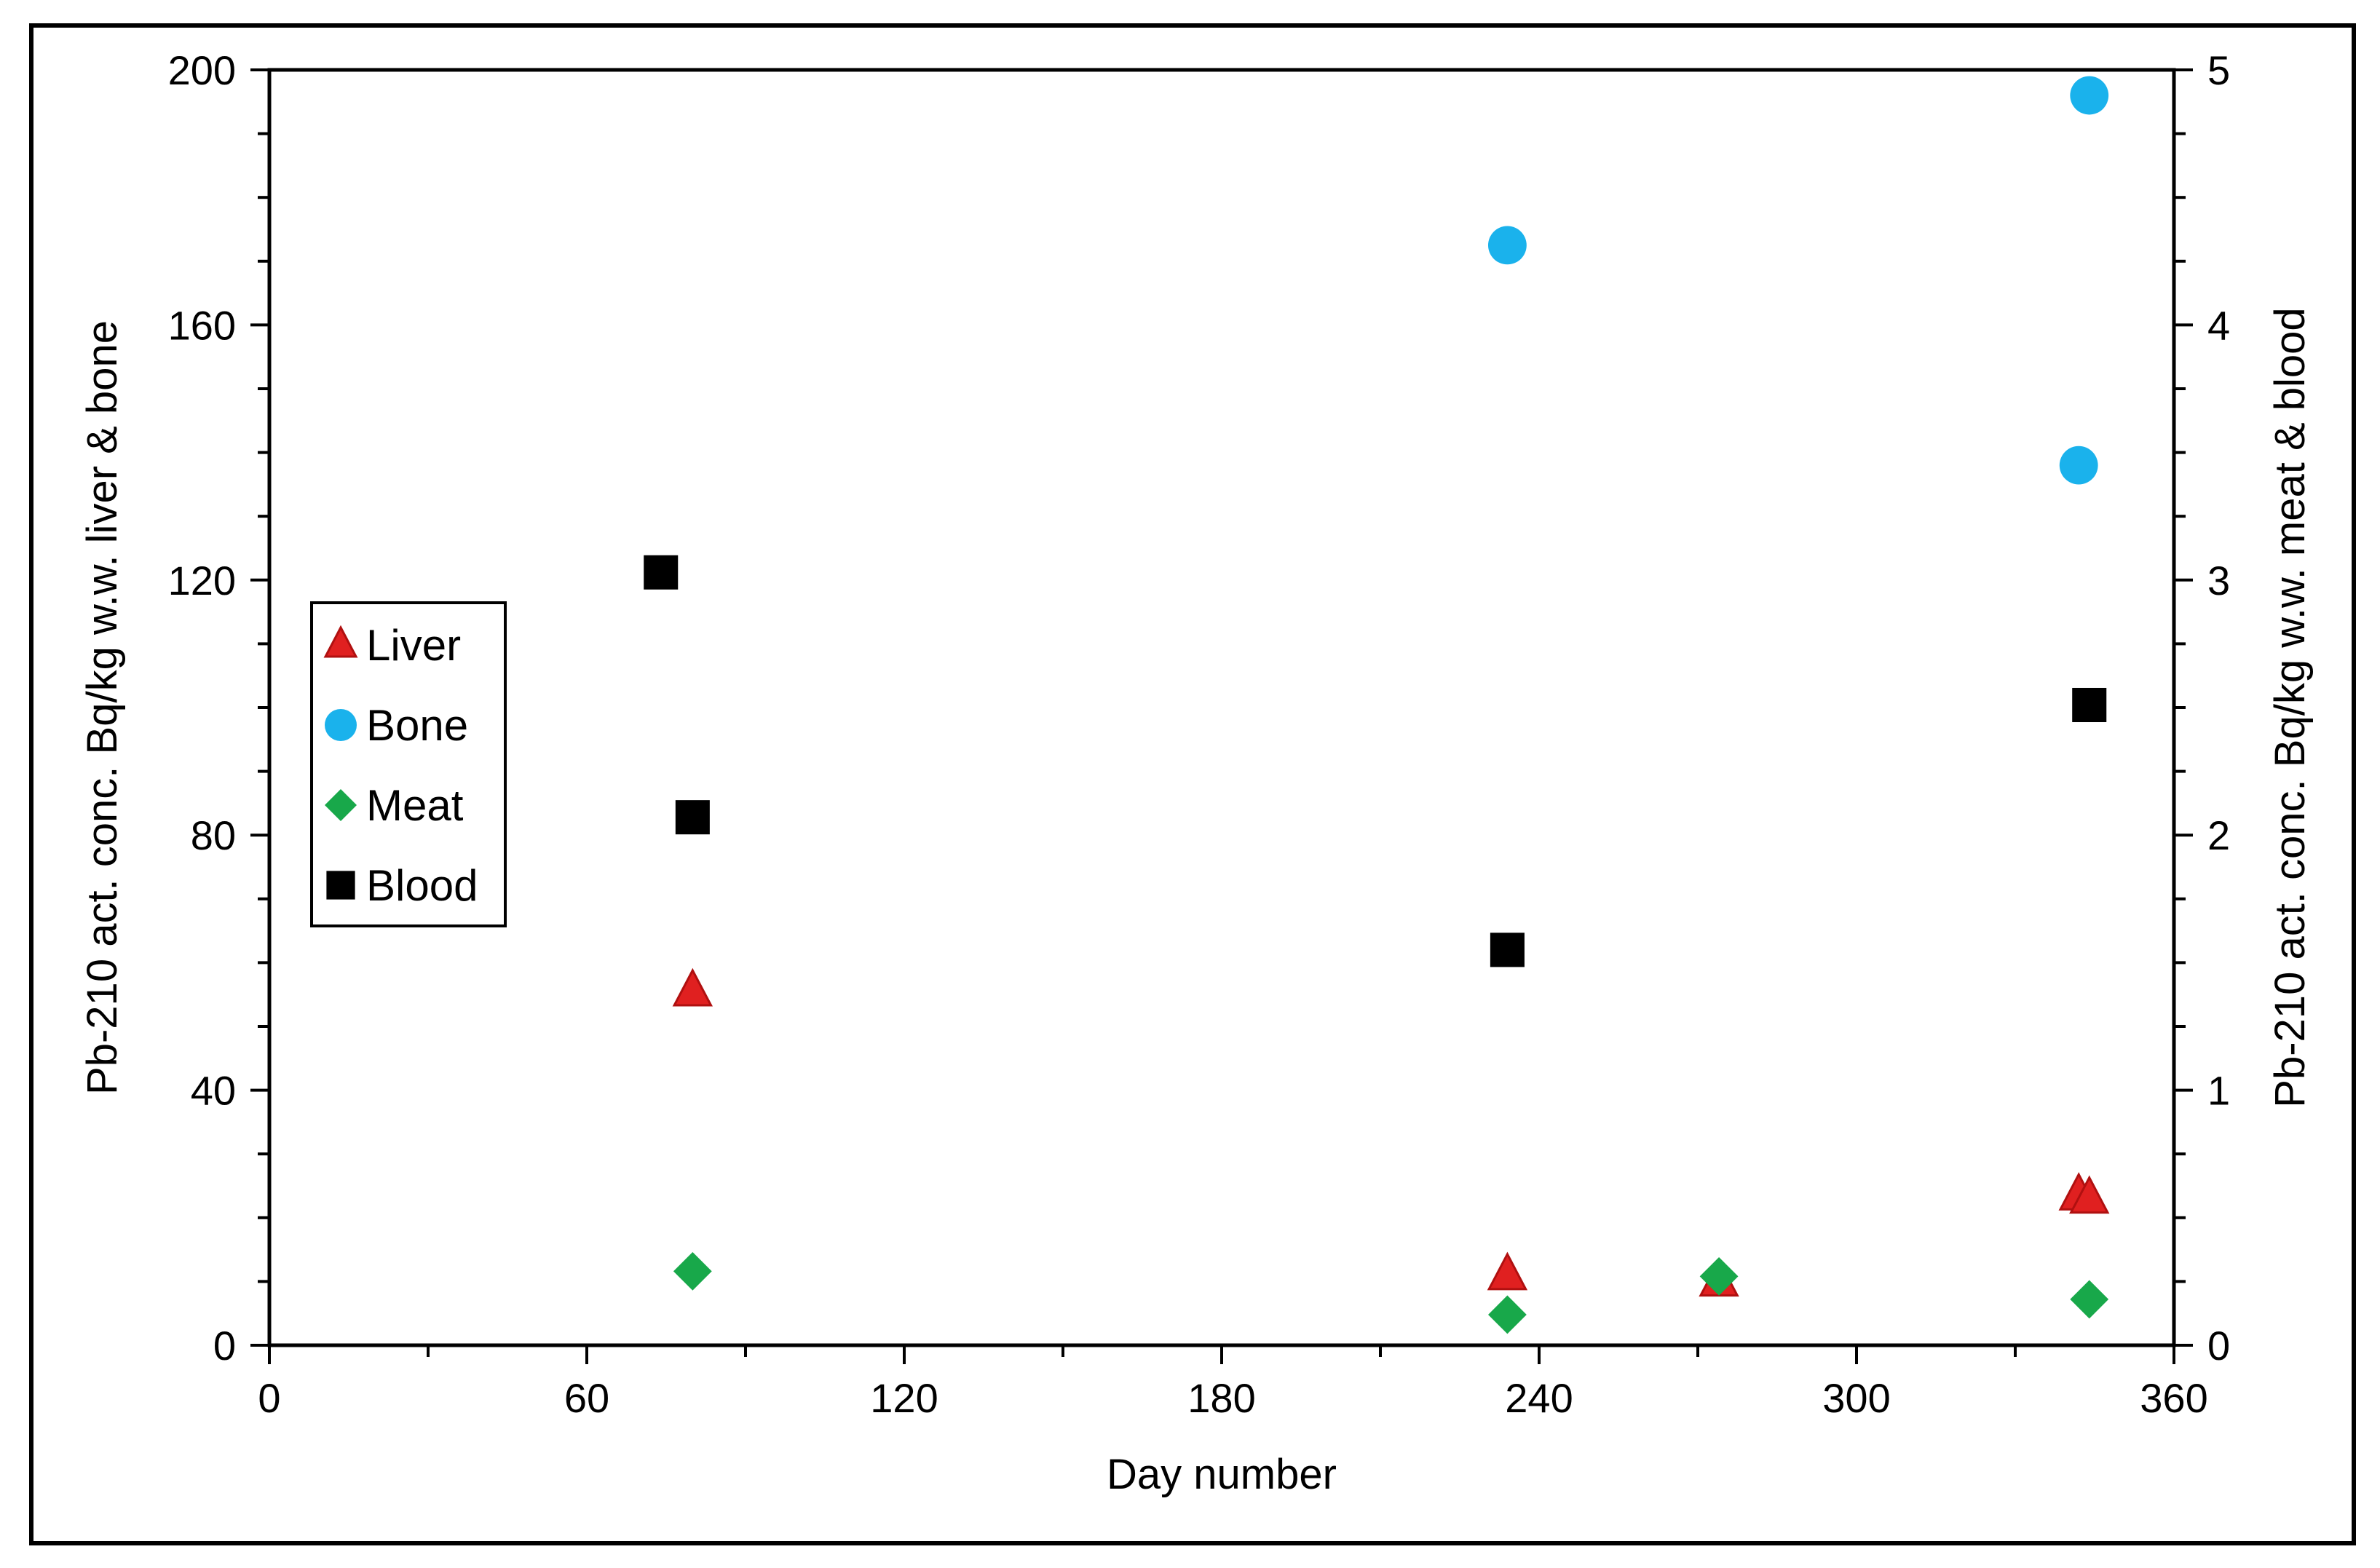 This screenshot has width=2380, height=1568. Describe the element at coordinates (2173, 1398) in the screenshot. I see `x-tick-label: 360` at that location.